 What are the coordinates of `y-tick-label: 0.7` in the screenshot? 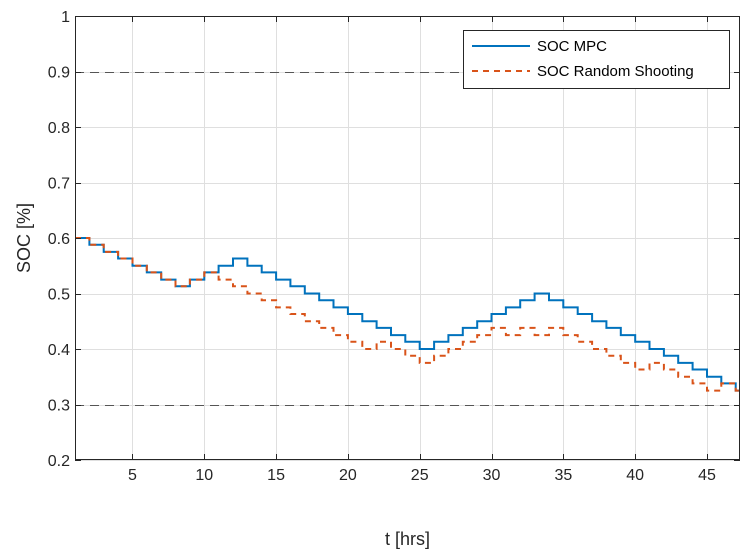 It's located at (59, 184).